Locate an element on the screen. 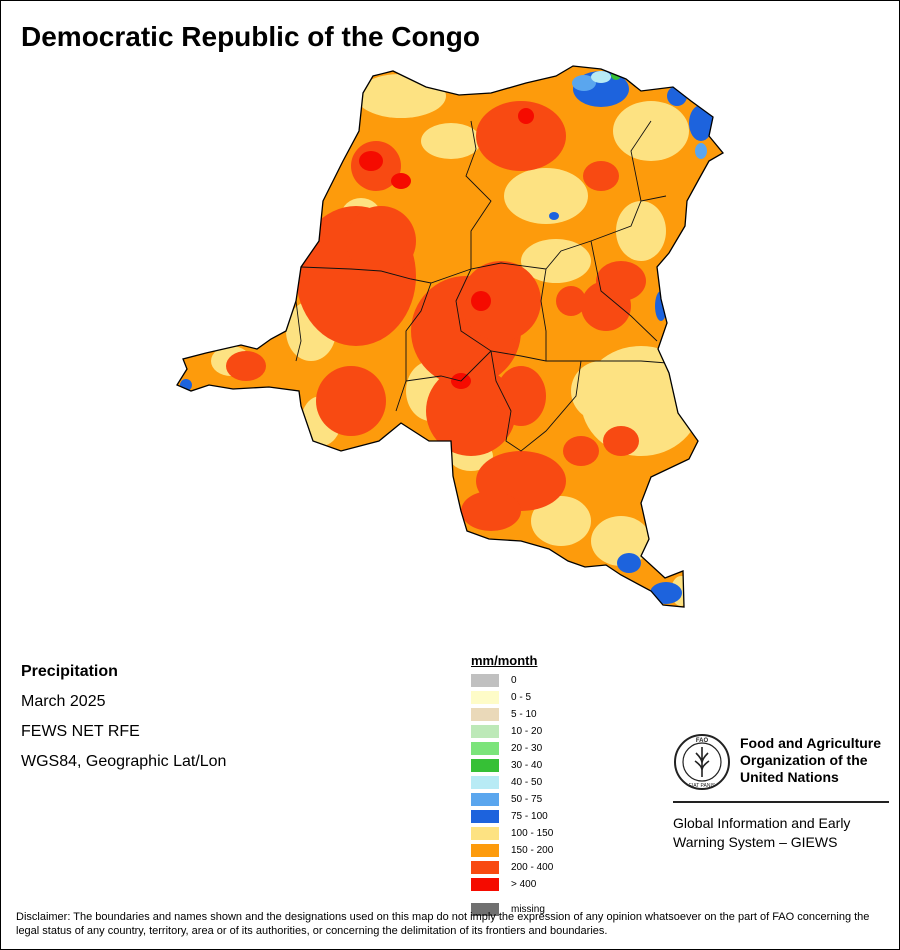  emblem-bottom-text: FIAT PANIS is located at coordinates (702, 786).